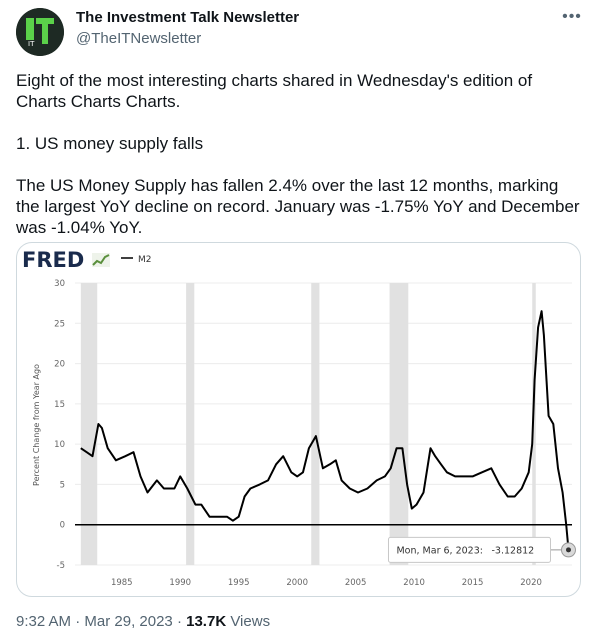 The image size is (604, 638). I want to click on tweet-time: 9:32 AM, so click(44, 621).